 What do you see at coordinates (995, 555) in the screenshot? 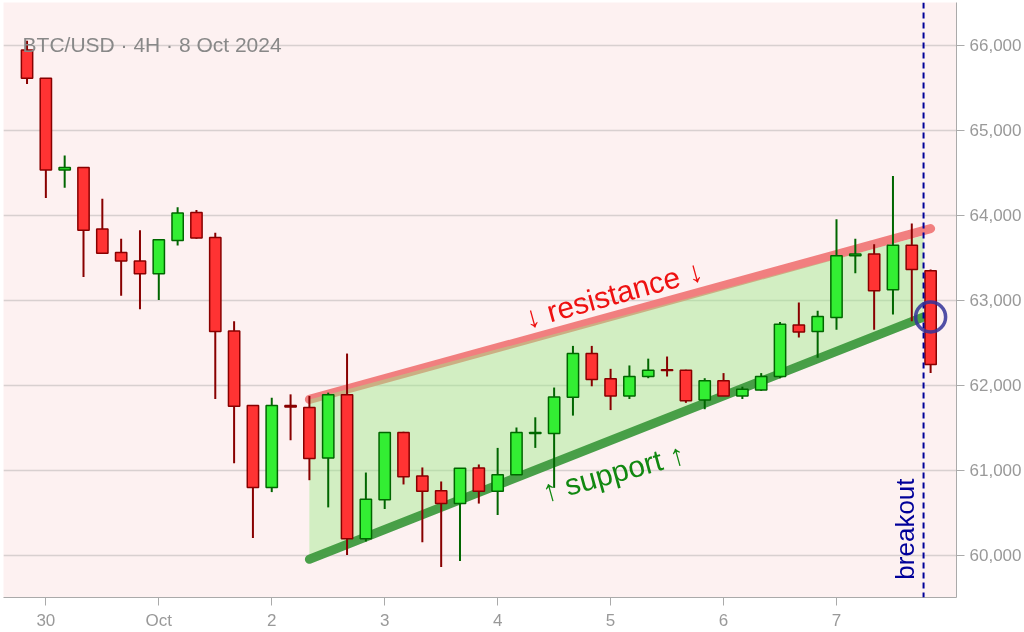
I see `y-tick-label: 60,000` at bounding box center [995, 555].